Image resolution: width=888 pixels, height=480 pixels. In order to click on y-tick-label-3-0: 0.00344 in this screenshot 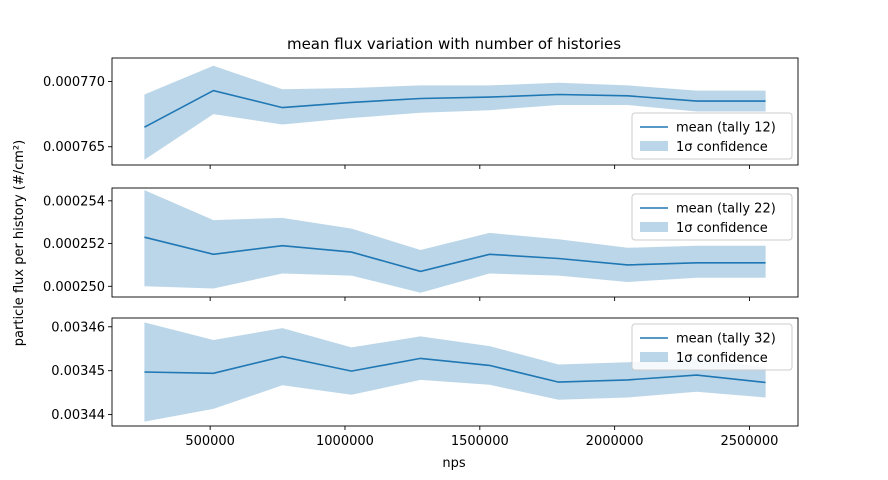, I will do `click(78, 415)`.